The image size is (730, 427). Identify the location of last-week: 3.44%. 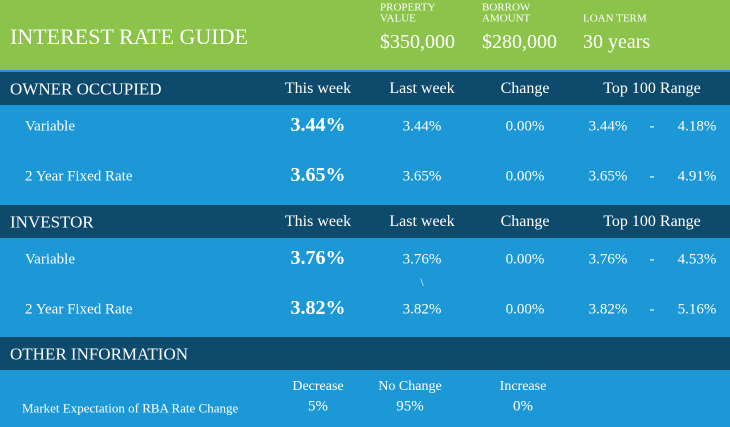
(422, 126).